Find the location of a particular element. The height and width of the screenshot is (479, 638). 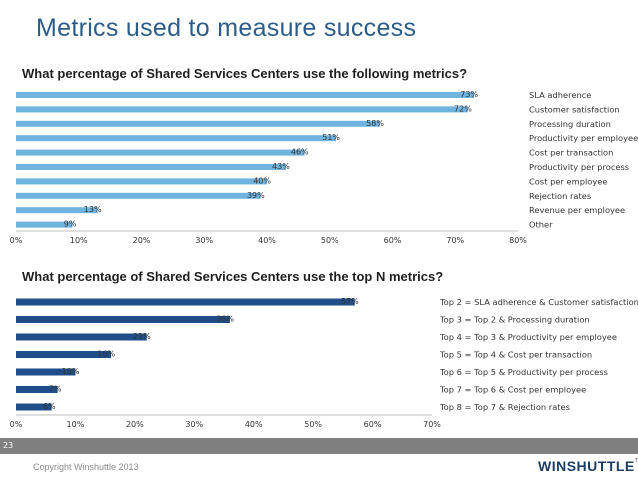

page-title: Metrics used to measure success is located at coordinates (226, 28).